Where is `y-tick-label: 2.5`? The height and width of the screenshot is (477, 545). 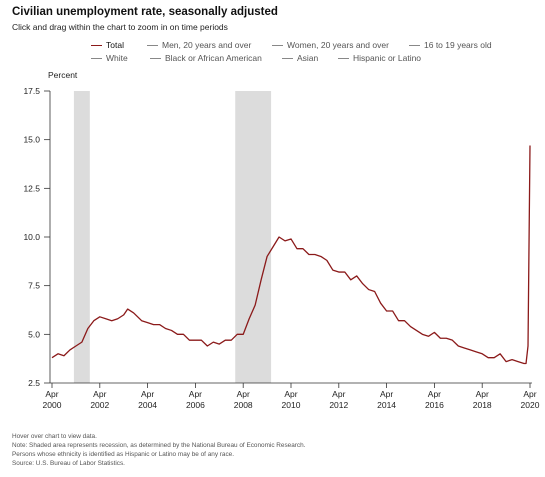
y-tick-label: 2.5 is located at coordinates (34, 383).